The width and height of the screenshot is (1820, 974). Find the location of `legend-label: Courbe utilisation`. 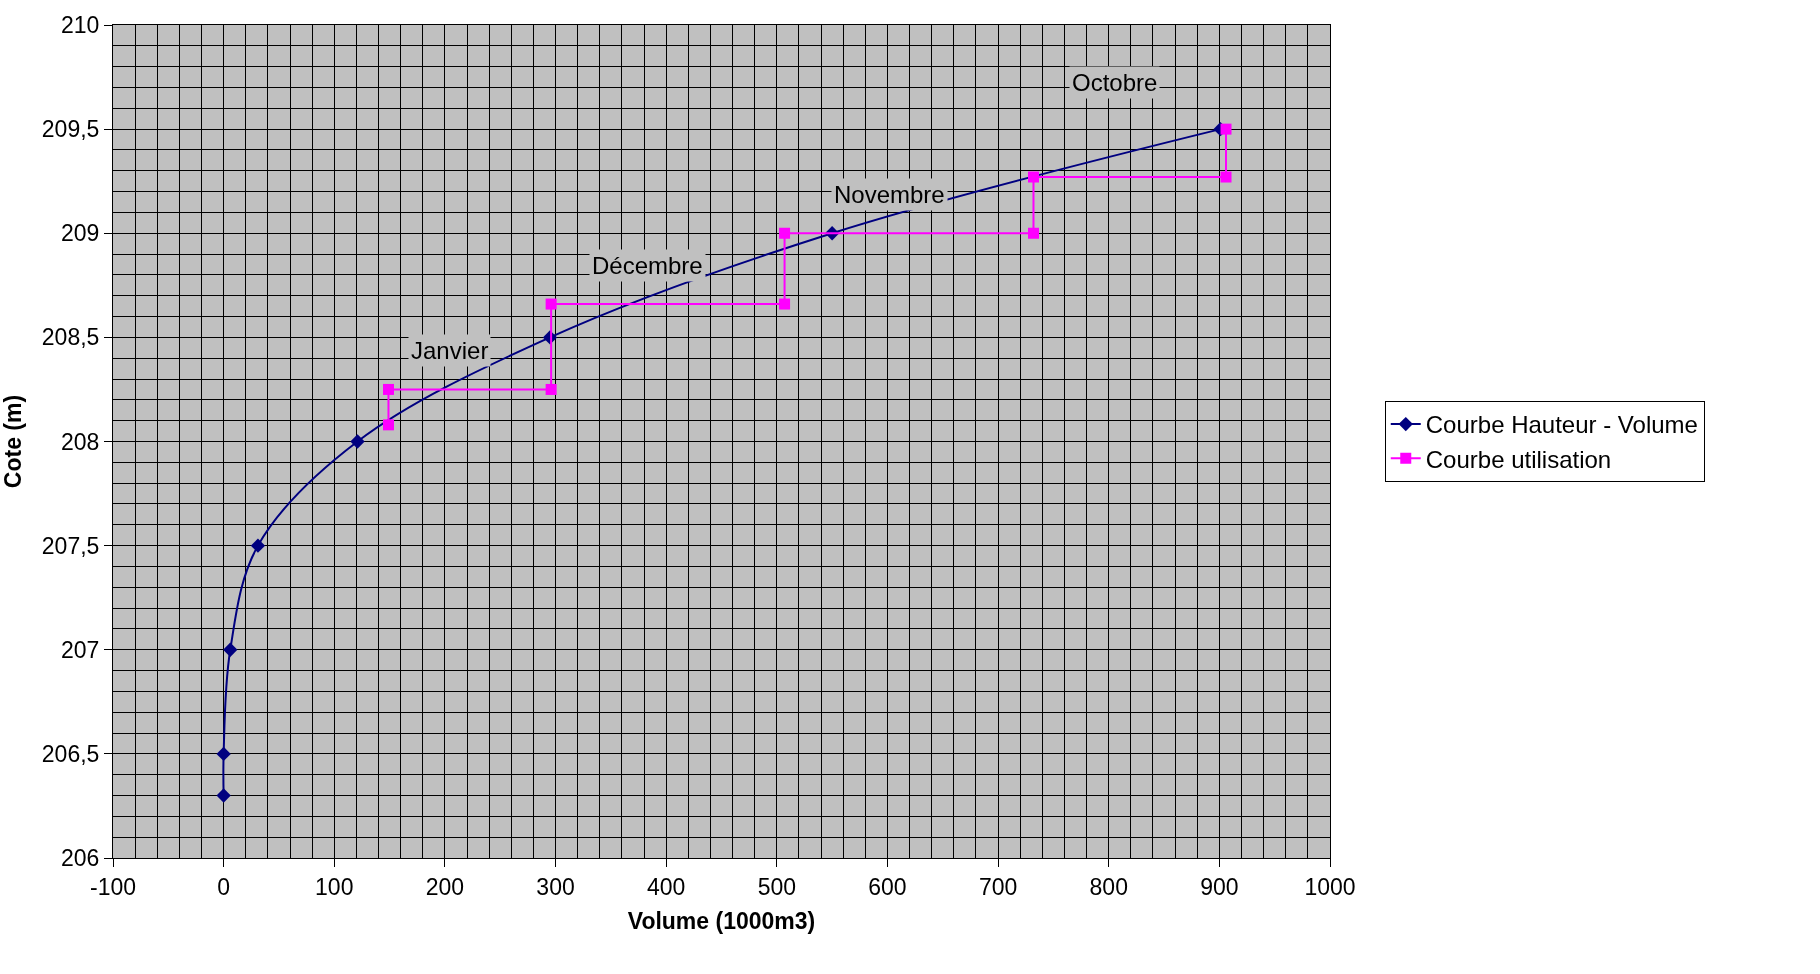

legend-label: Courbe utilisation is located at coordinates (1518, 459).